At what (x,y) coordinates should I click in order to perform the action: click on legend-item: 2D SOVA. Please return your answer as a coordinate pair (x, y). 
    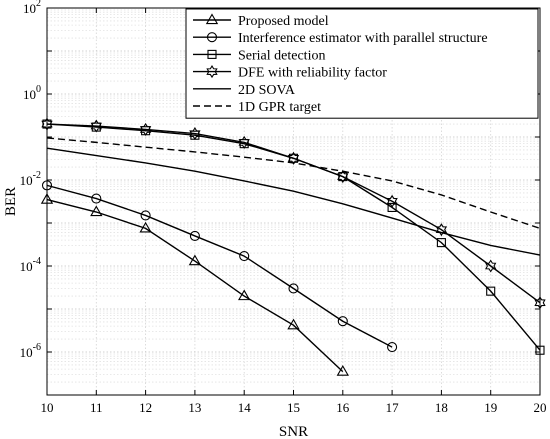
    Looking at the image, I should click on (244, 90).